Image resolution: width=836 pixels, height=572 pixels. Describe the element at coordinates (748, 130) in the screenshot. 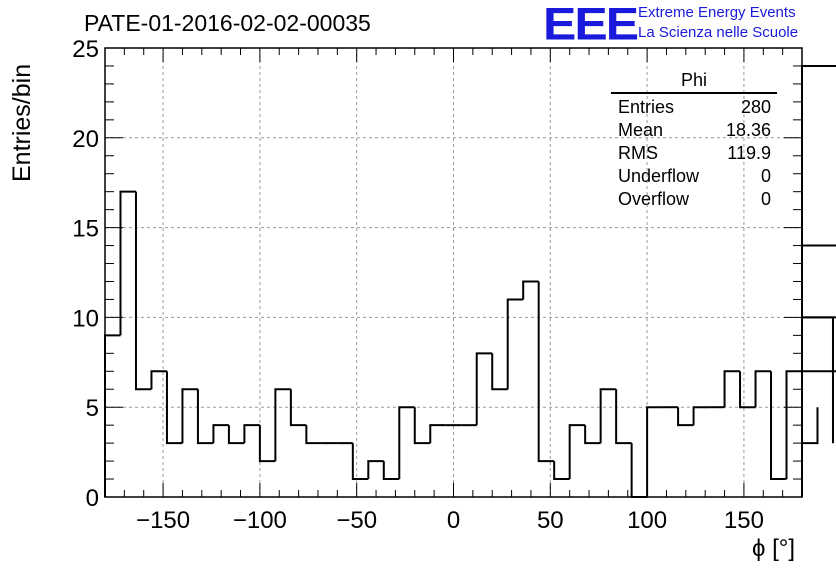

I see `stats-value: 18.36` at that location.